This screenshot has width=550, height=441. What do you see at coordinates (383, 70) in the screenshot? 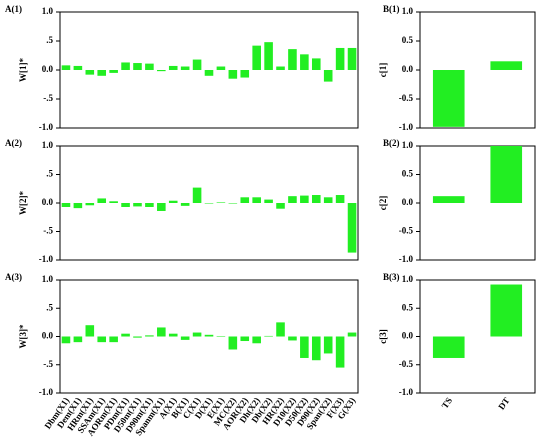
I see `y-axis-label: c[1]` at bounding box center [383, 70].